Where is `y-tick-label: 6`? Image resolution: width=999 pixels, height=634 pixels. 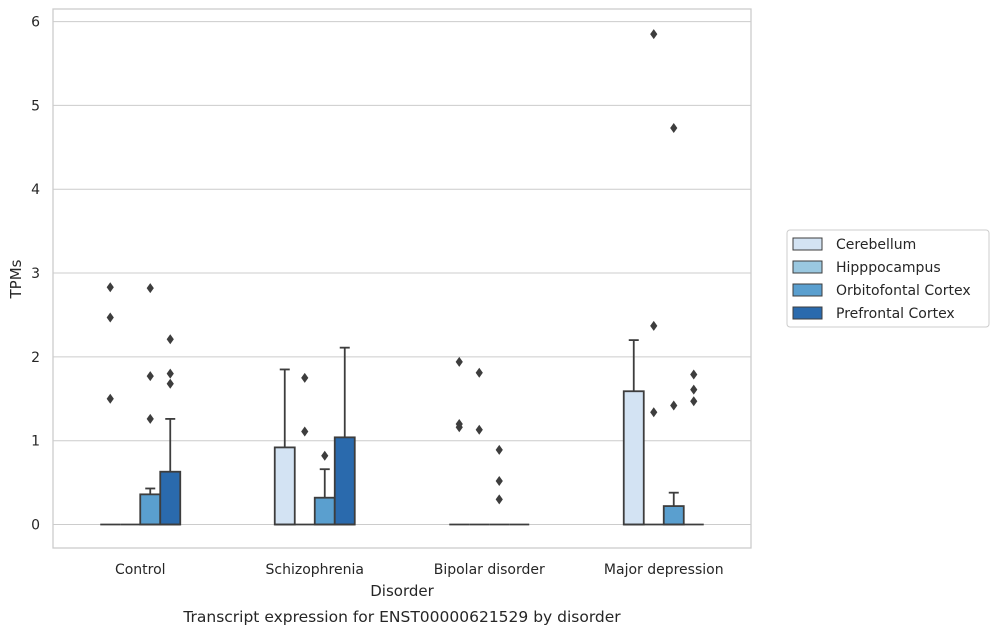 y-tick-label: 6 is located at coordinates (35, 23).